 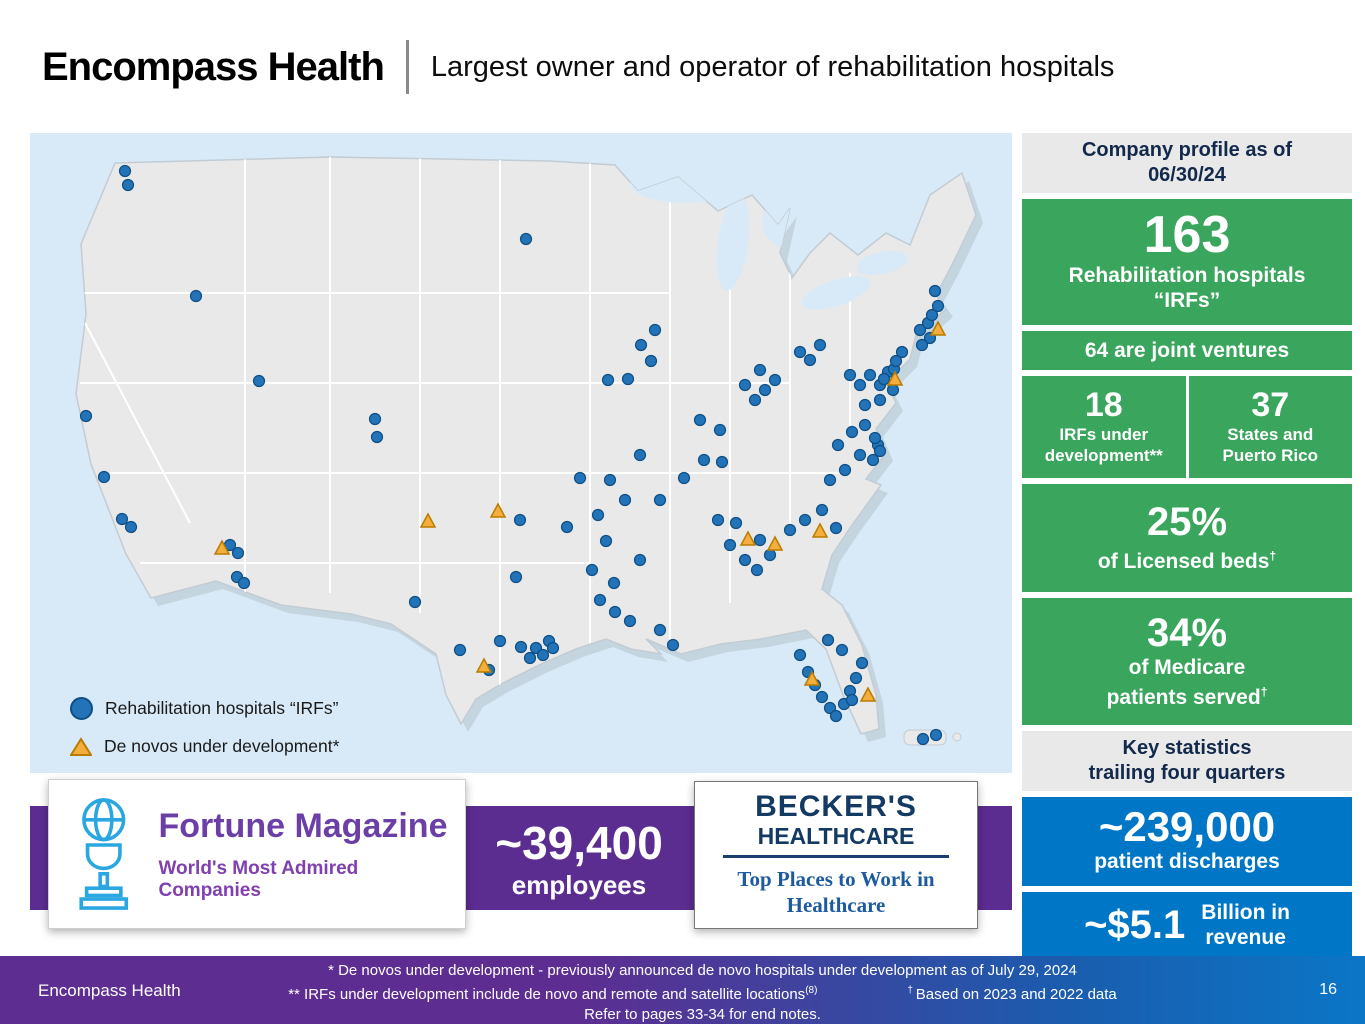 What do you see at coordinates (303, 825) in the screenshot?
I see `fortune-title: Fortune Magazine` at bounding box center [303, 825].